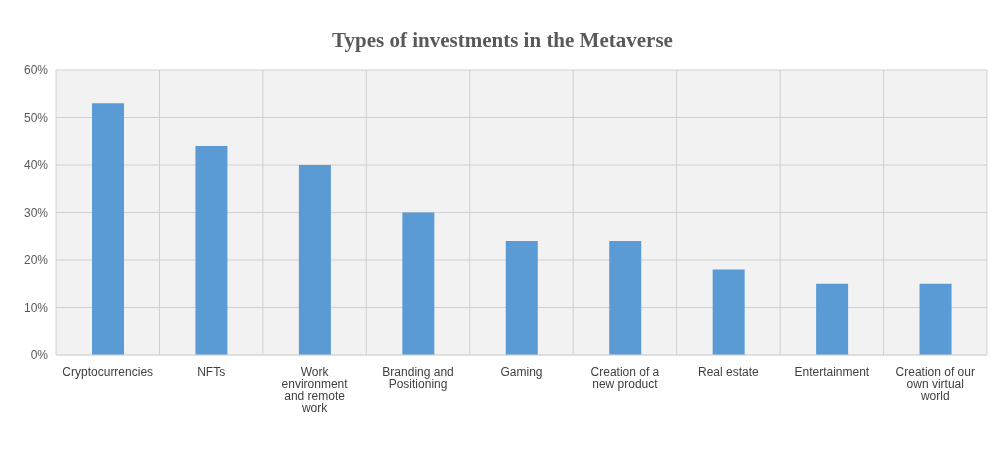 The image size is (1005, 473). I want to click on y-tick-label: 10%, so click(36, 307).